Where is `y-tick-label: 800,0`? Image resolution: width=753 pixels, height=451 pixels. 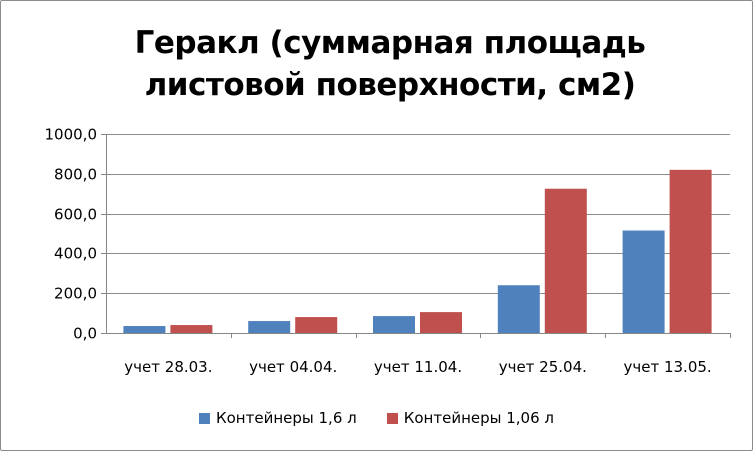 y-tick-label: 800,0 is located at coordinates (75, 175).